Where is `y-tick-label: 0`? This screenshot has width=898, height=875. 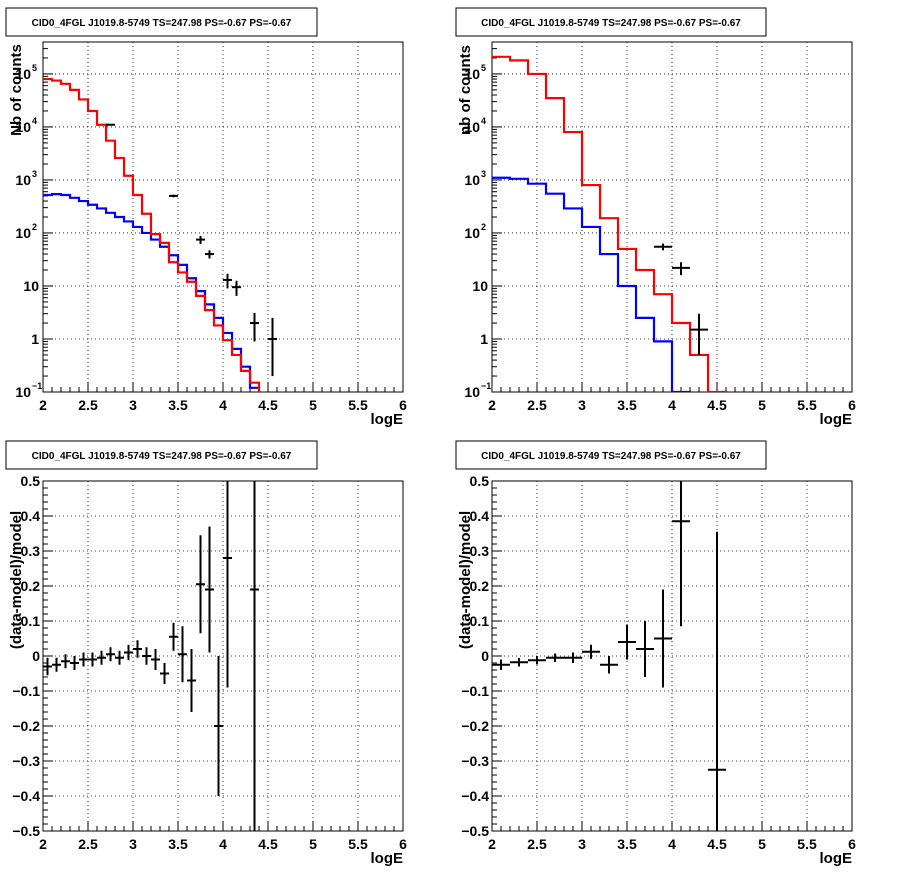
y-tick-label: 0 is located at coordinates (485, 656).